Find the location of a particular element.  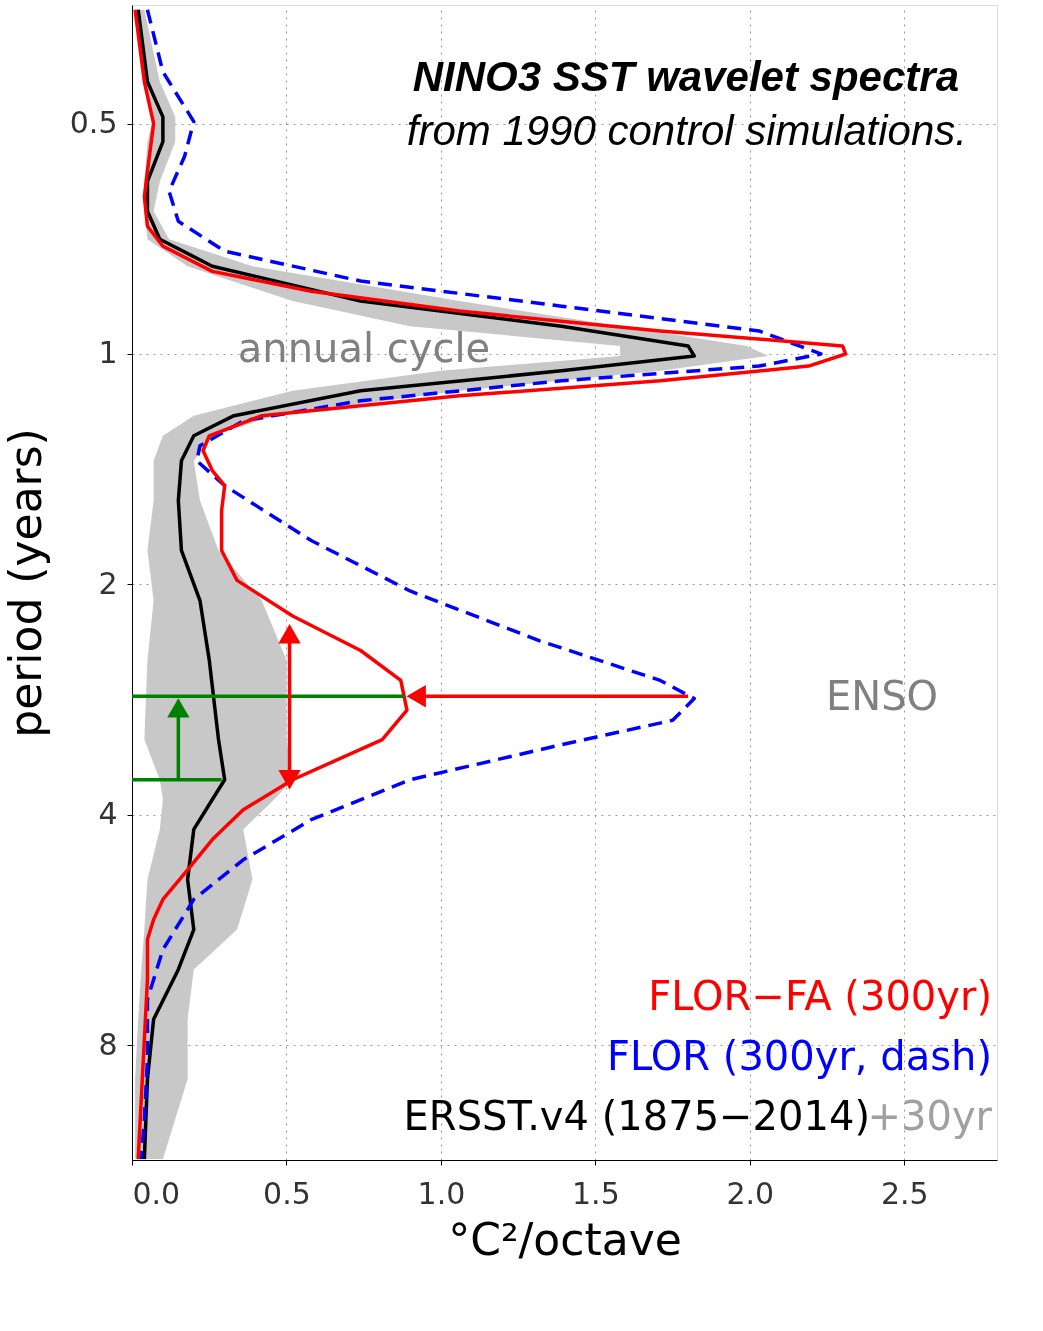

text: ERSST.v4 (1875−2014) is located at coordinates (636, 1116).